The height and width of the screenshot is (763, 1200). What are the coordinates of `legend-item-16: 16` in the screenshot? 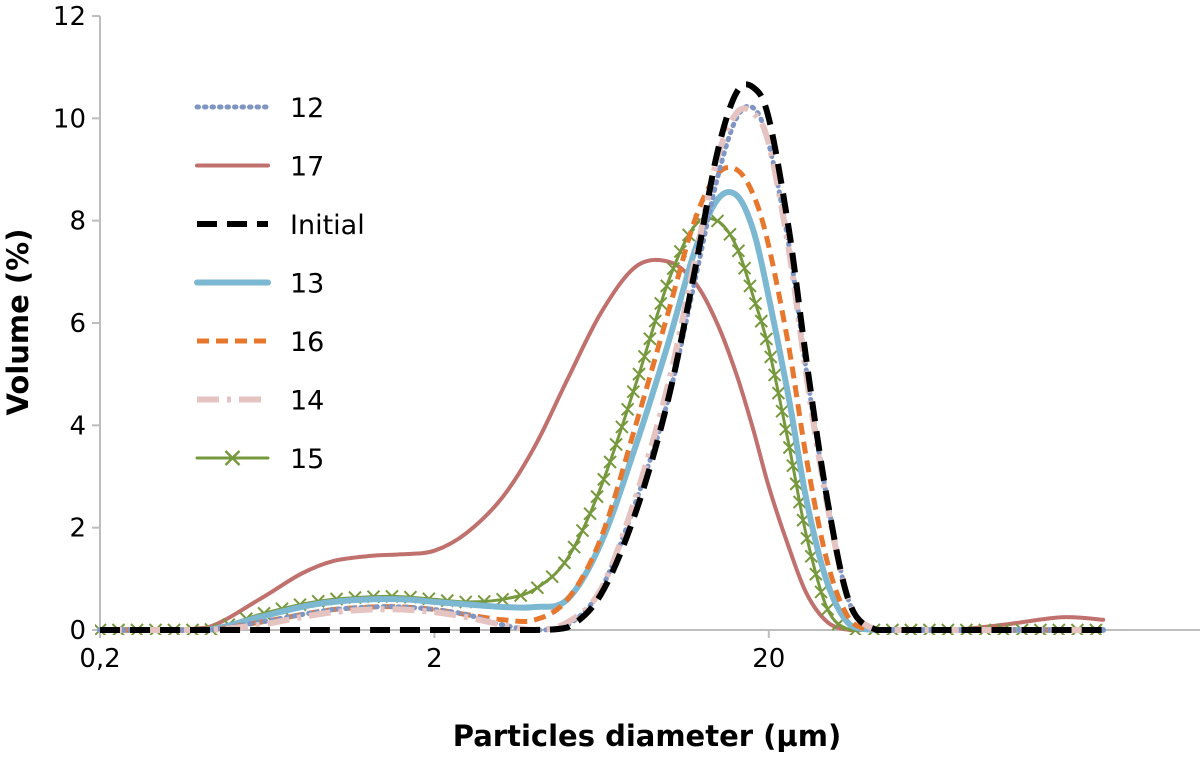 It's located at (260, 342).